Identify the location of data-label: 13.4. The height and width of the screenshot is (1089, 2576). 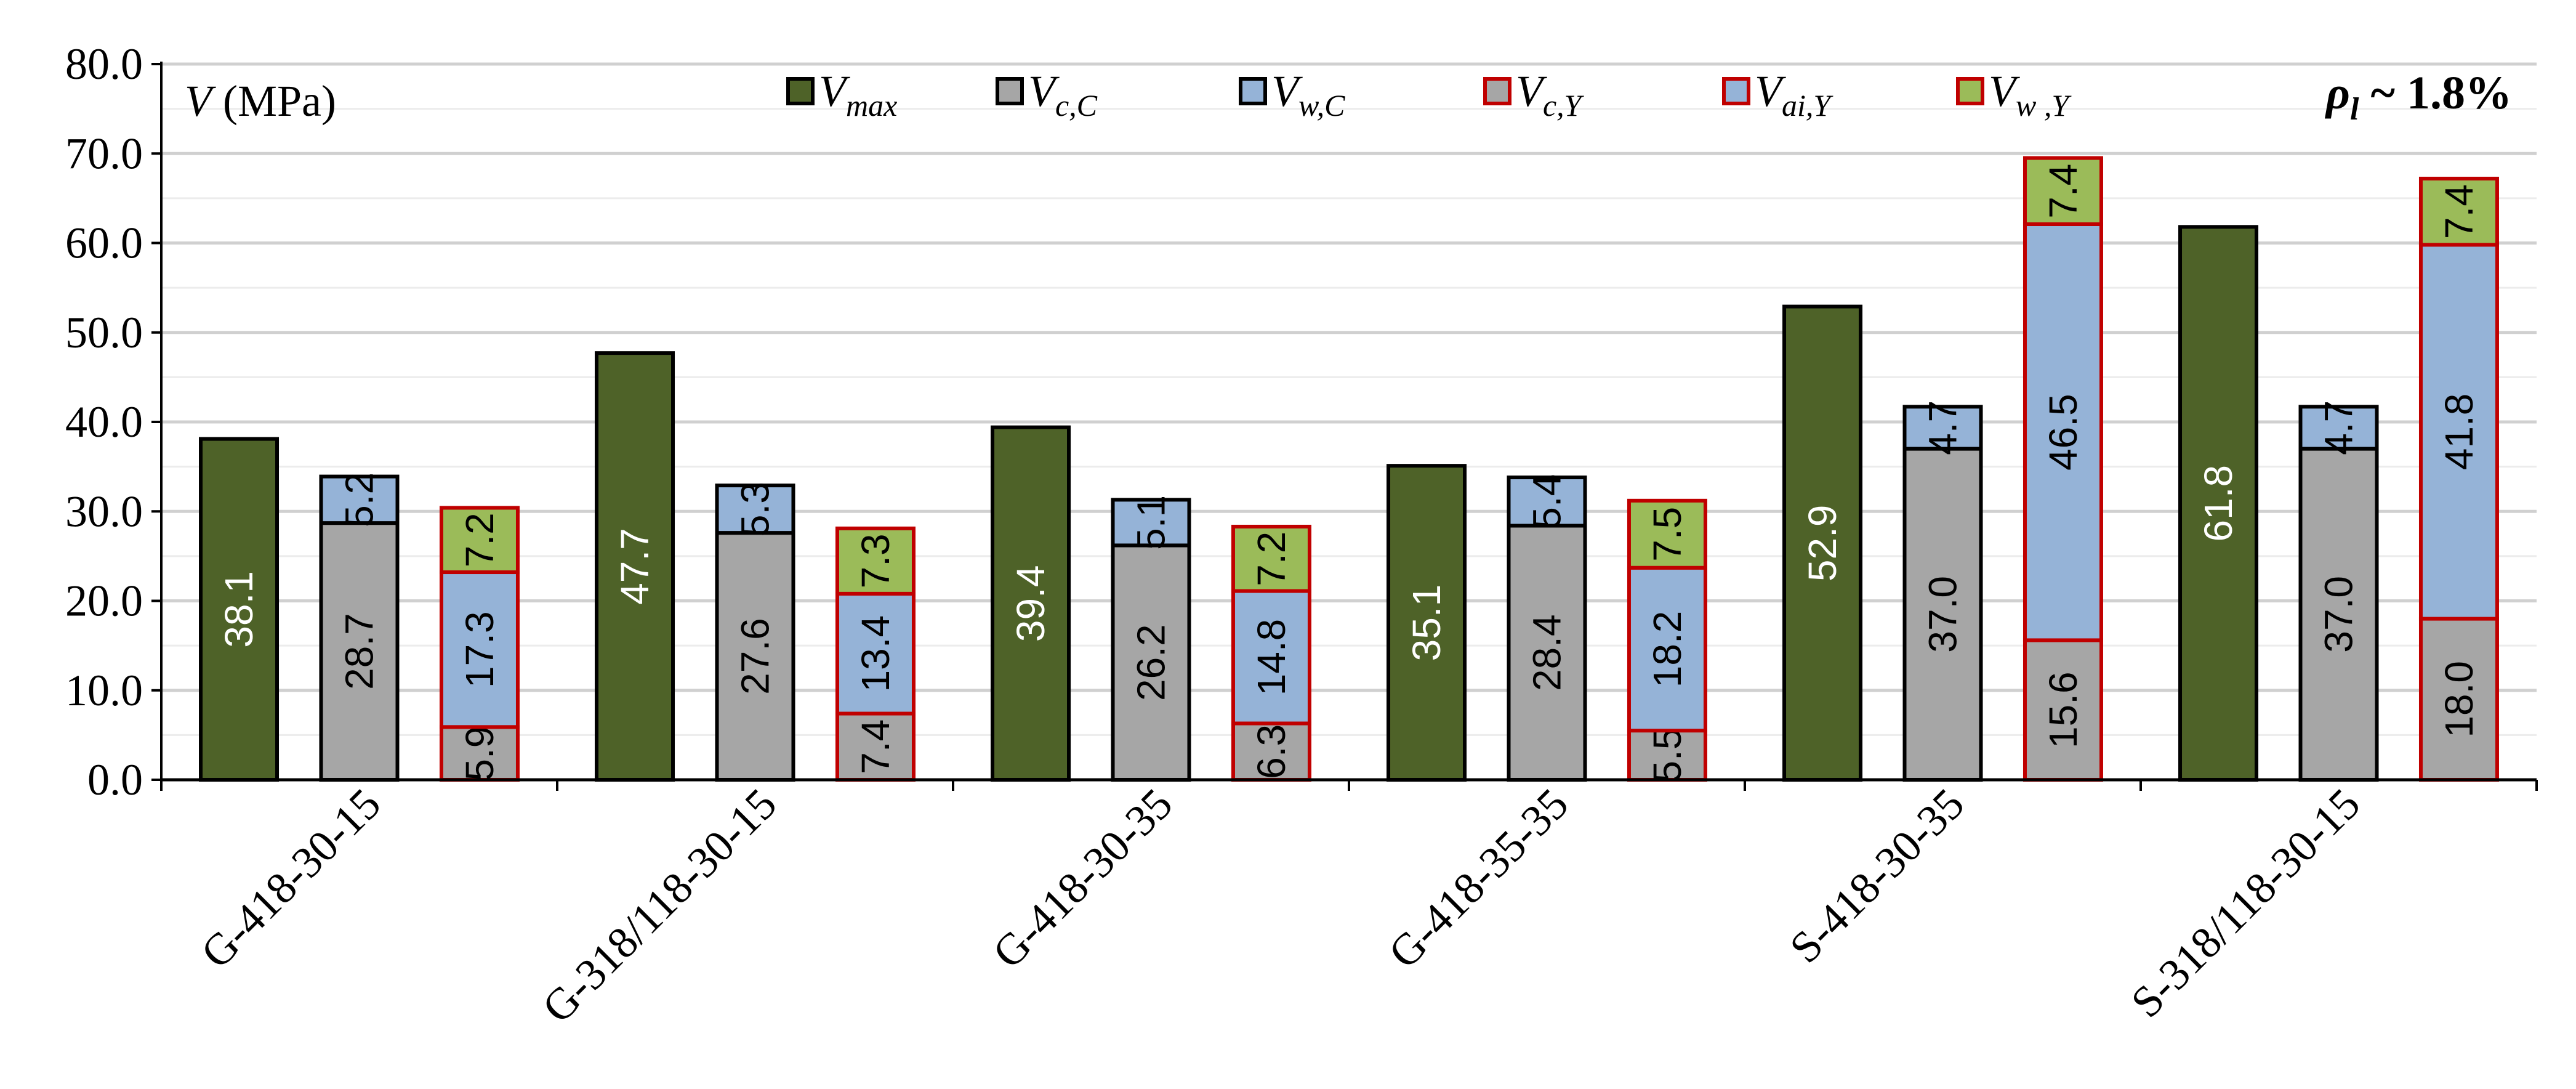
(875, 653).